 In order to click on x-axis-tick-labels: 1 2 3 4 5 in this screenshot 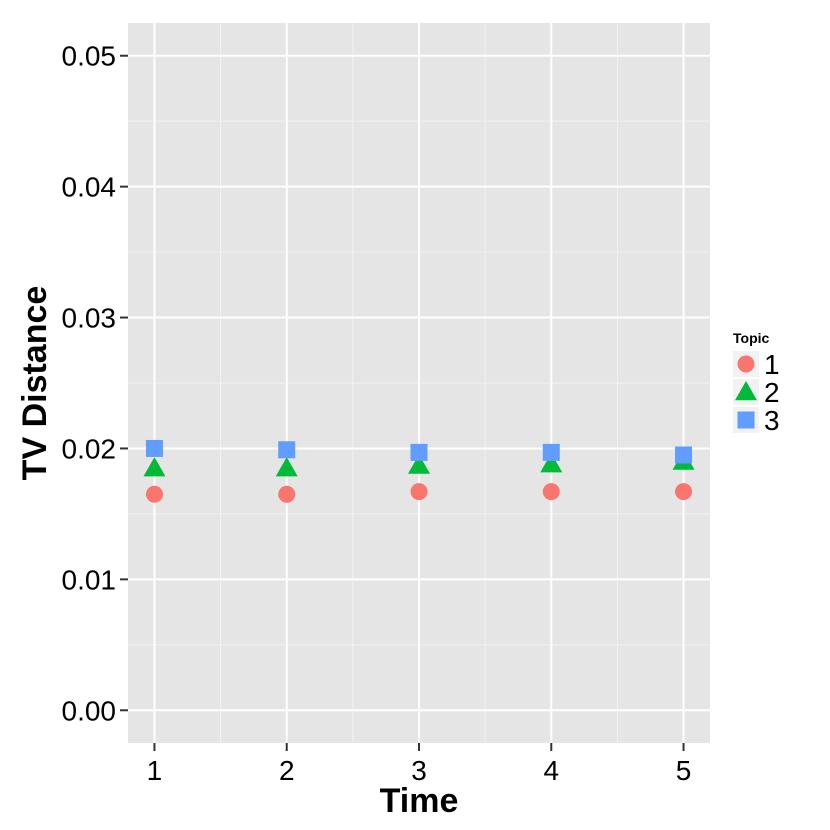, I will do `click(419, 770)`.